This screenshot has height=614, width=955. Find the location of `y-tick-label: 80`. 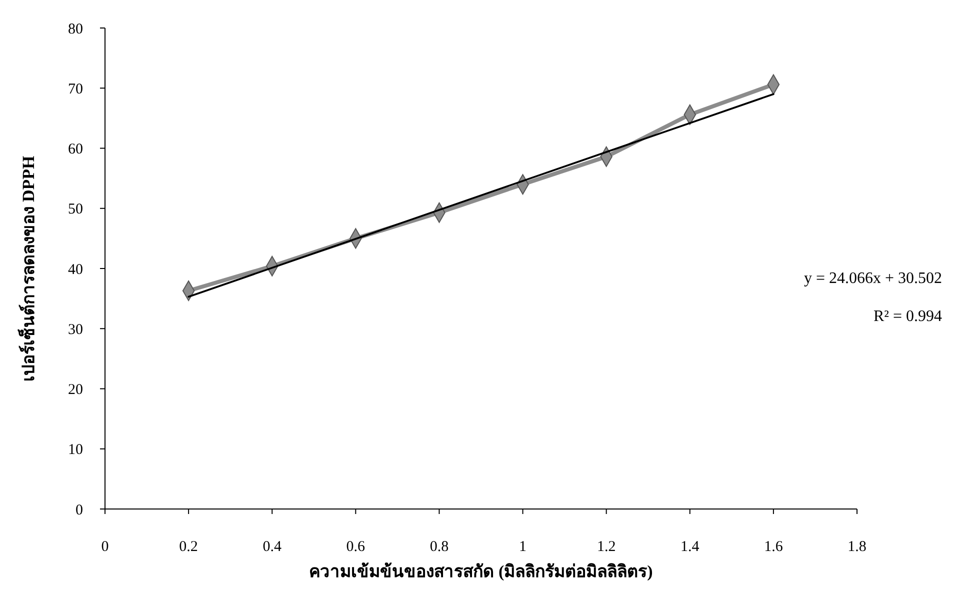

y-tick-label: 80 is located at coordinates (75, 29).